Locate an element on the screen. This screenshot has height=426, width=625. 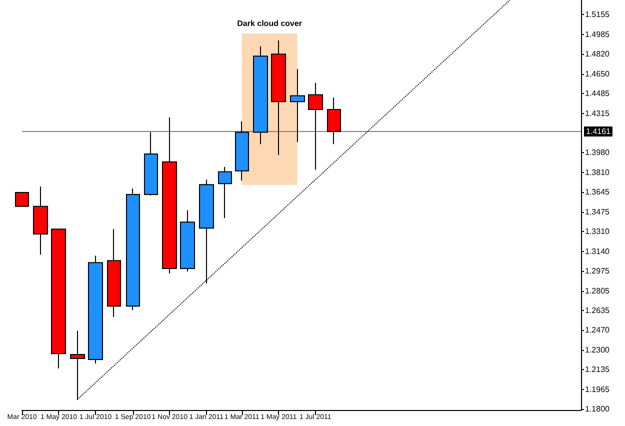
y-tick-label: 1.2300 is located at coordinates (597, 350).